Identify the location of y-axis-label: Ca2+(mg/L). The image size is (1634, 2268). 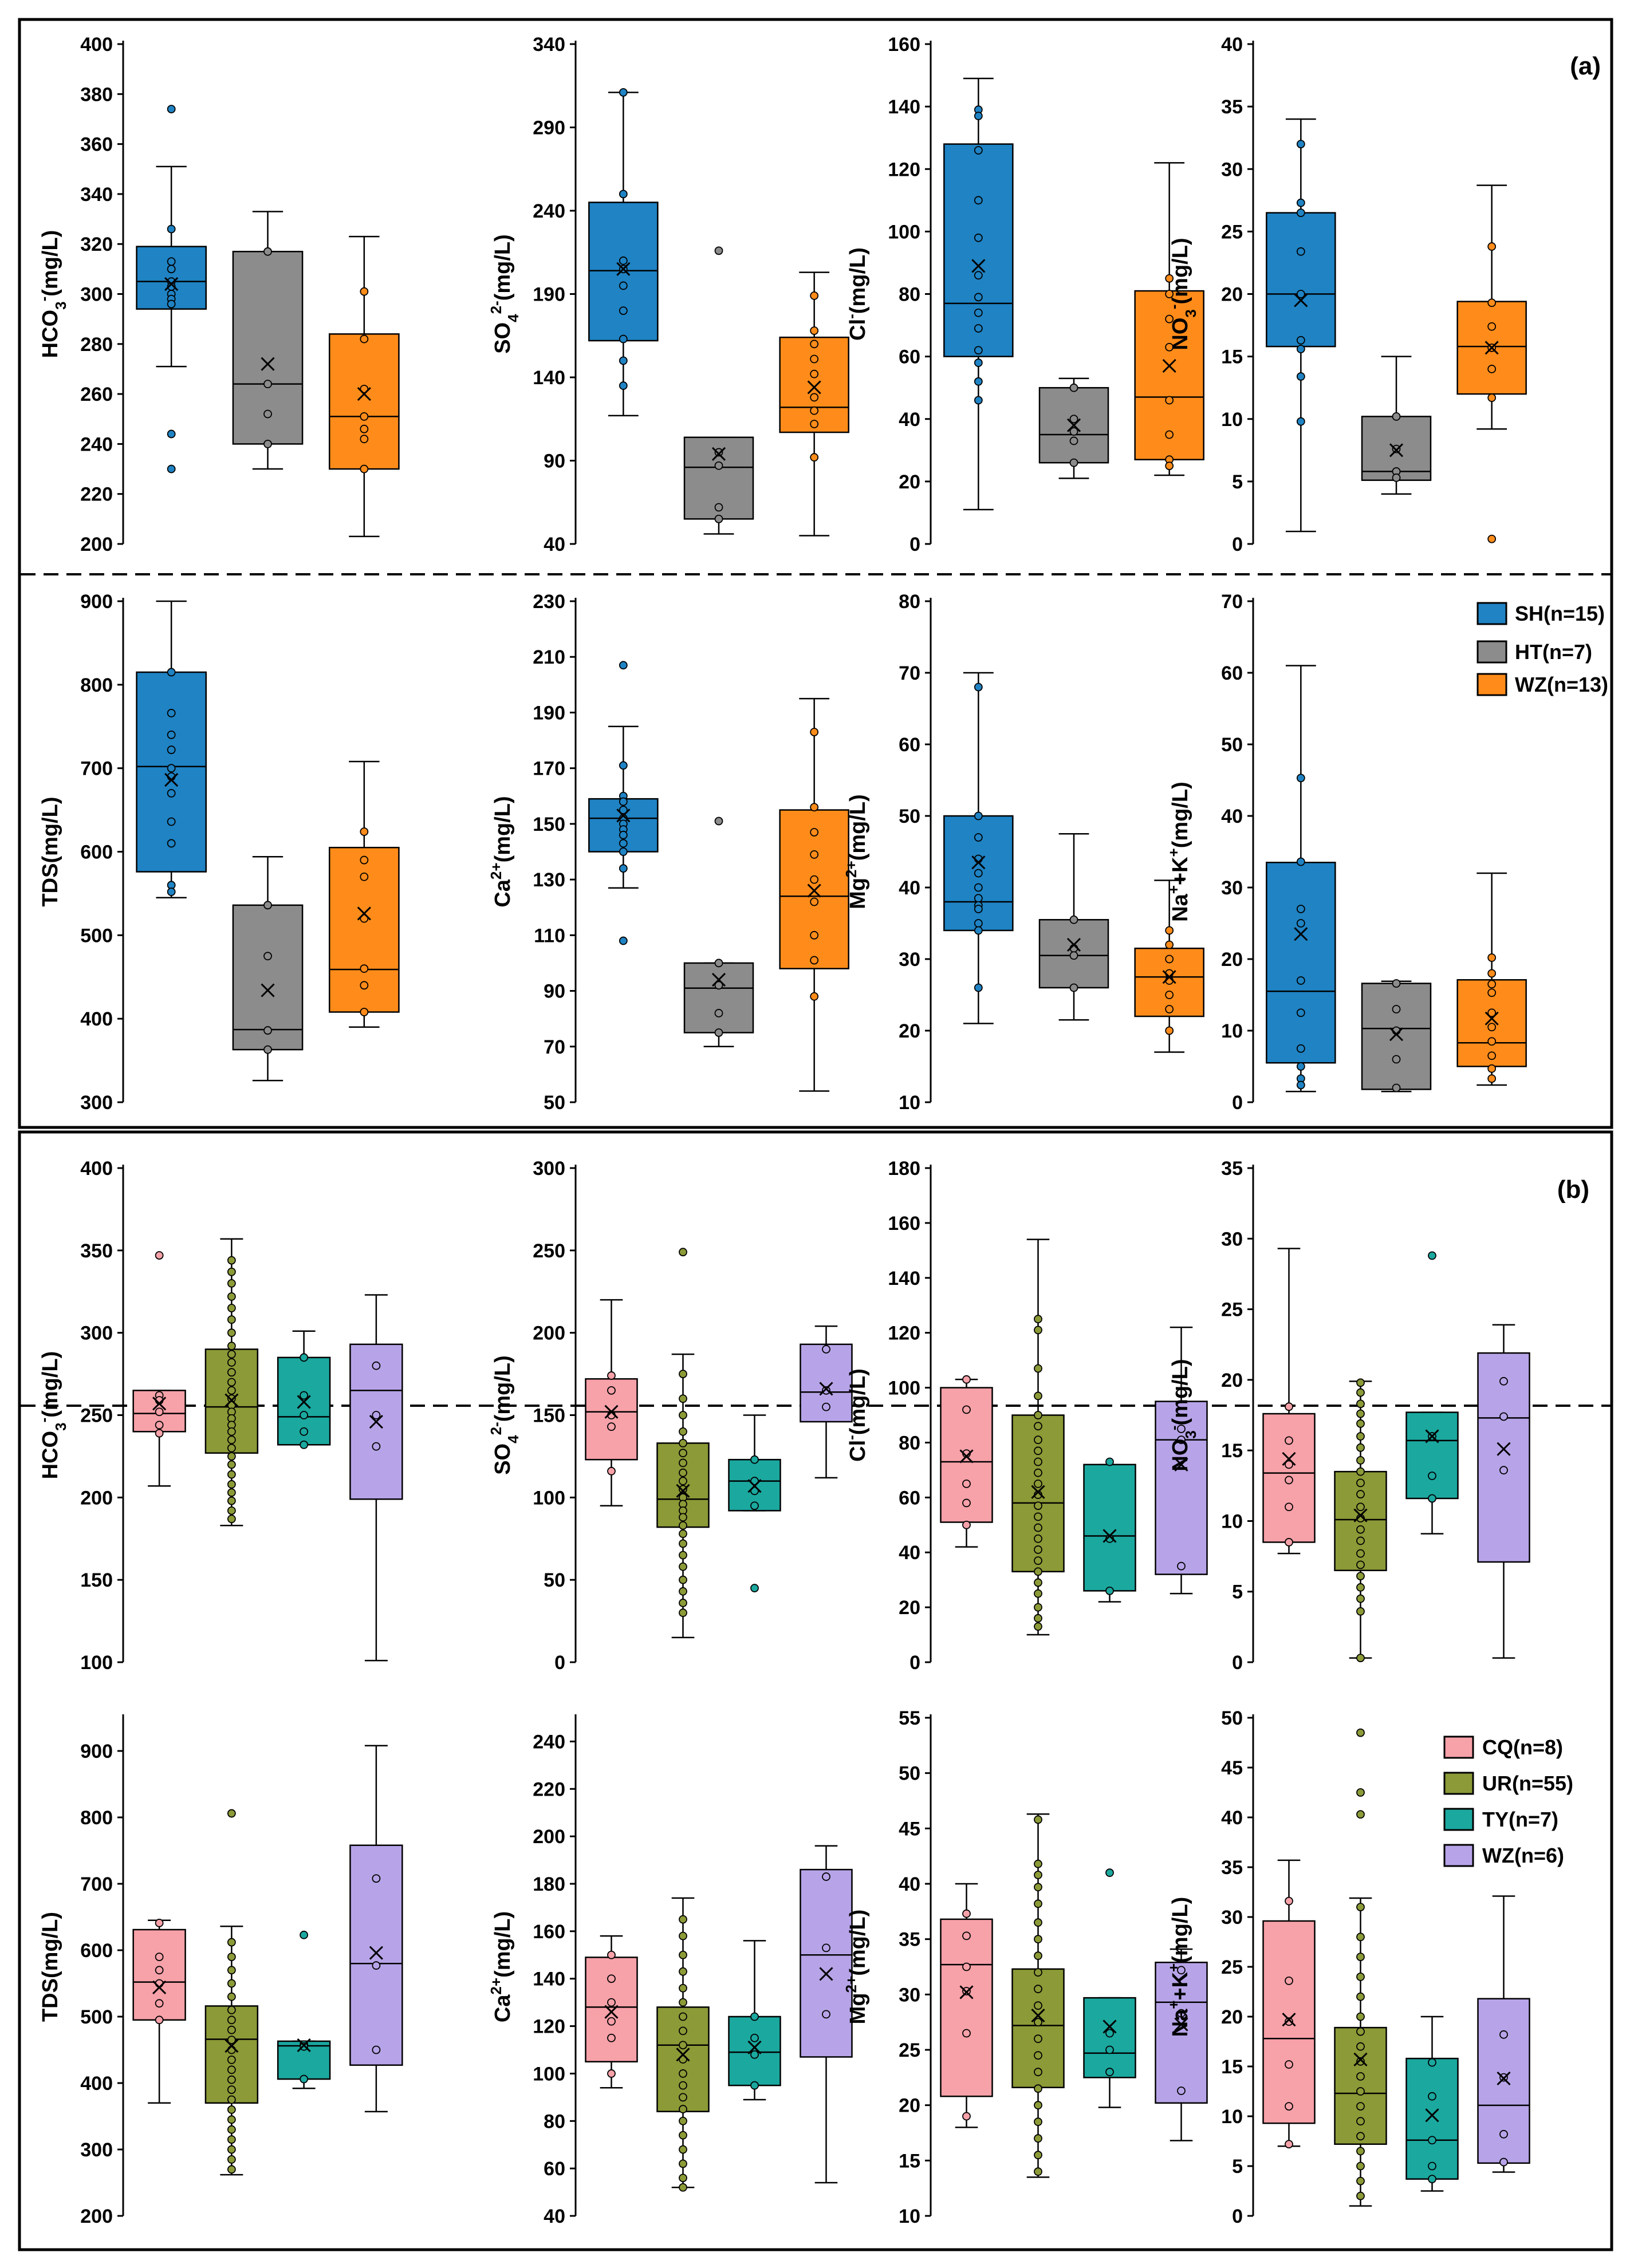
(501, 851).